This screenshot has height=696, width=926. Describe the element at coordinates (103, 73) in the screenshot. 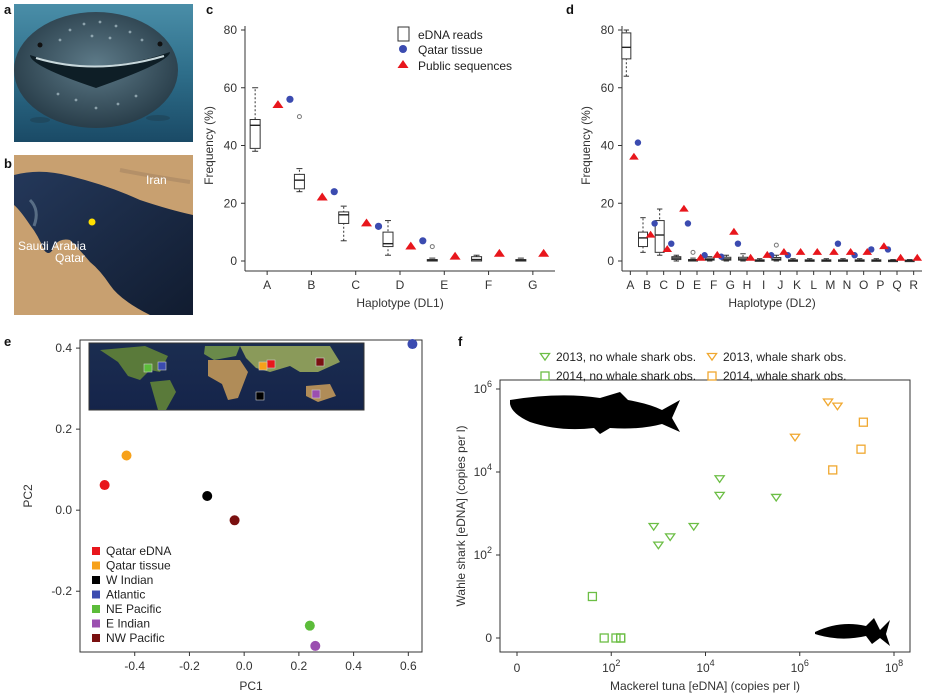

I see `whale-shark-photo` at that location.